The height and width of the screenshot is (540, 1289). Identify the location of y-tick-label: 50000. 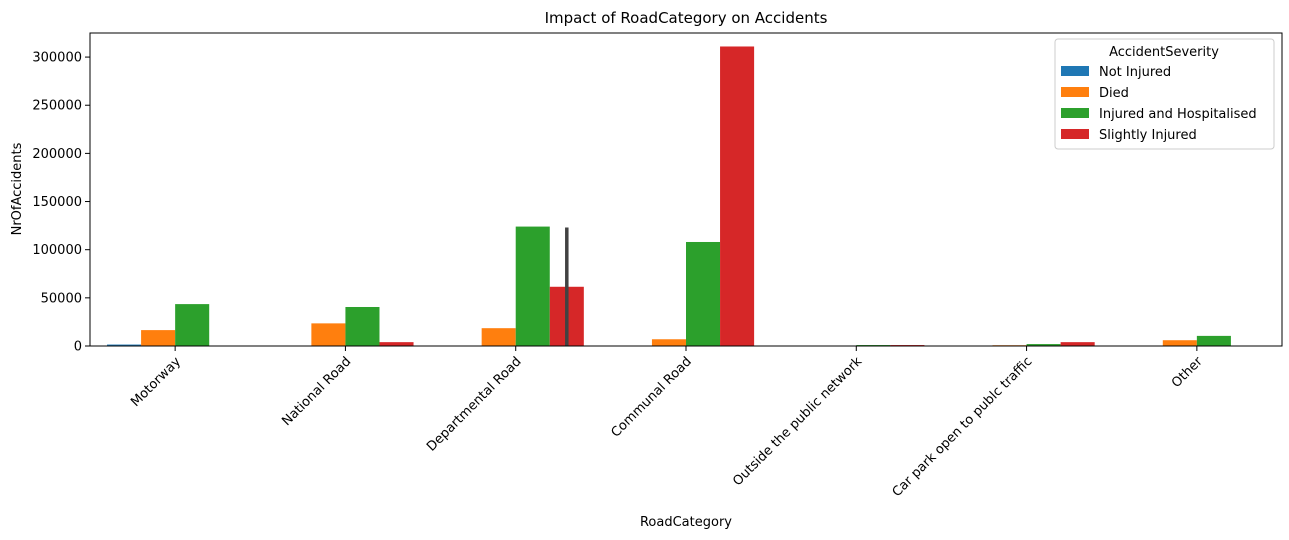
(61, 298).